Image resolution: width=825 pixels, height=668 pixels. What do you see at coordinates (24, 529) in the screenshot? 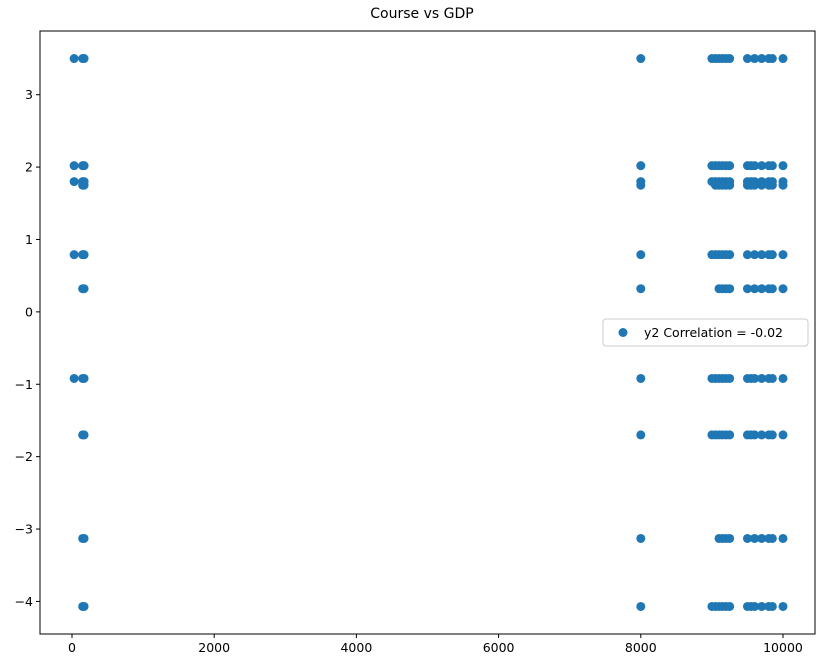
I see `y-tick-label: −3` at bounding box center [24, 529].